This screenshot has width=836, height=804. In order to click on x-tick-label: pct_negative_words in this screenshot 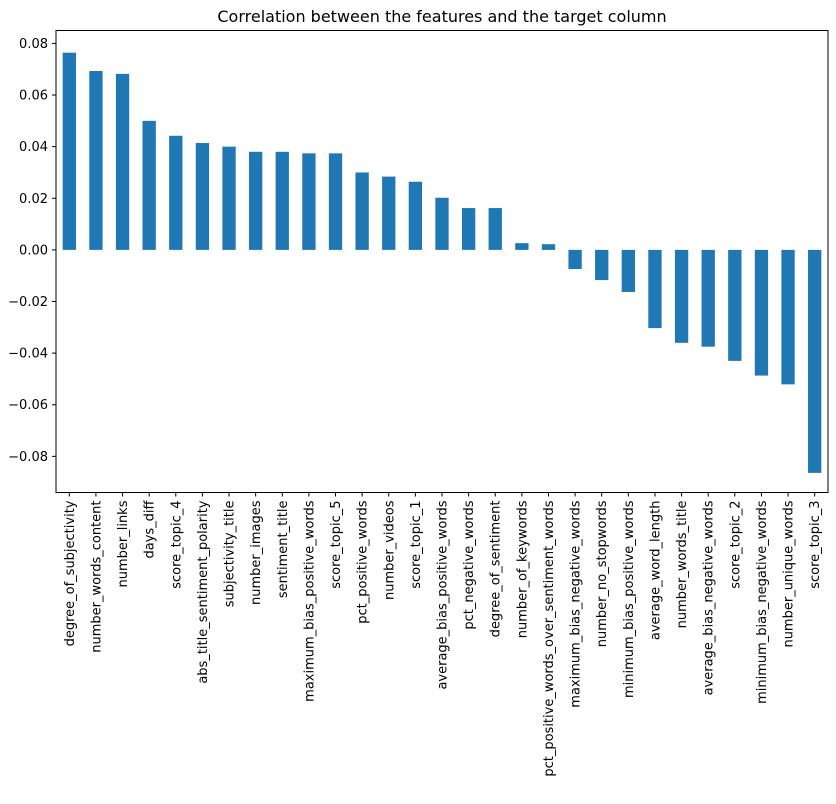, I will do `click(469, 564)`.